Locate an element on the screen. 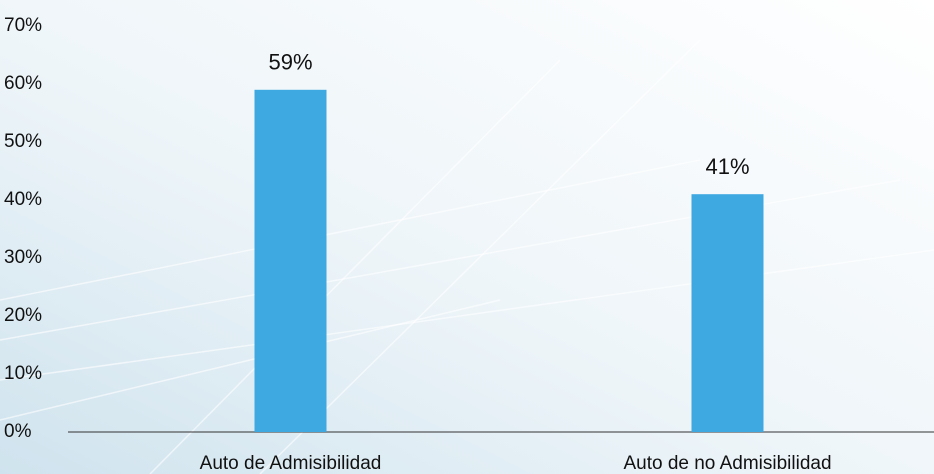  y-tick-label: 20% is located at coordinates (23, 315).